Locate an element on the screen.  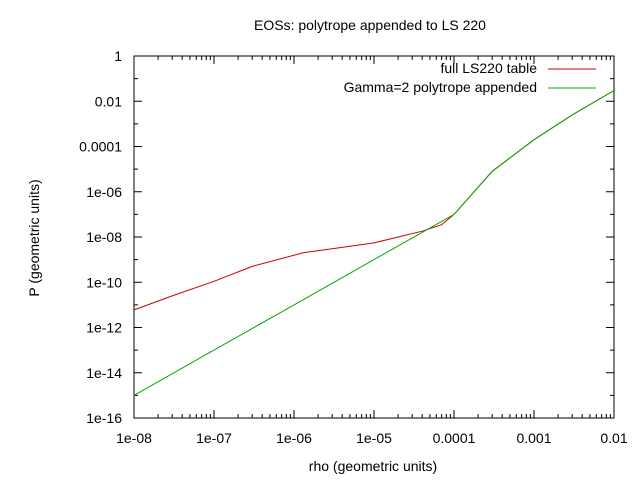
x-tick-label: 1e-07 is located at coordinates (214, 438).